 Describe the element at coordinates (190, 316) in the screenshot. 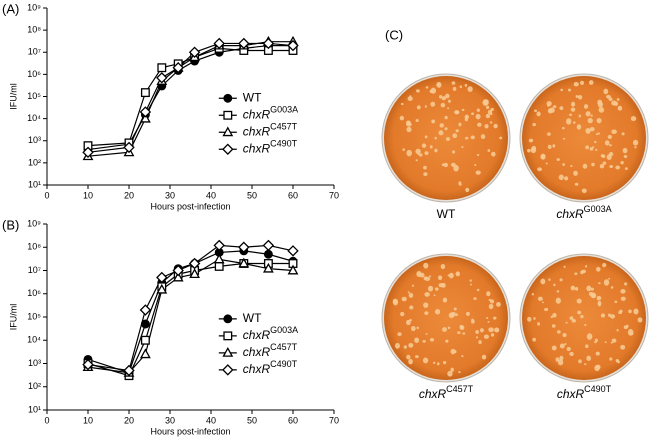

I see `series-line` at that location.